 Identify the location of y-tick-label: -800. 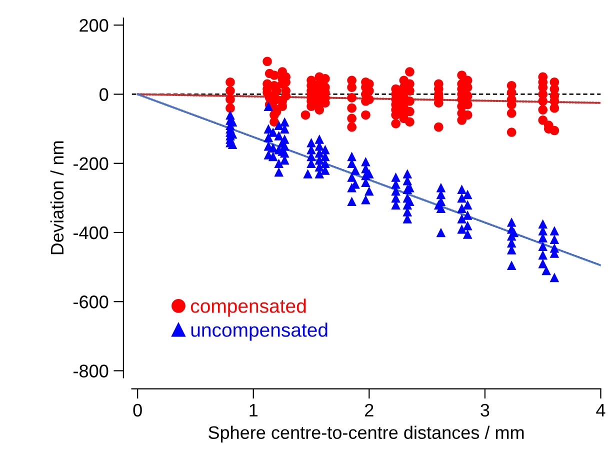
(91, 371).